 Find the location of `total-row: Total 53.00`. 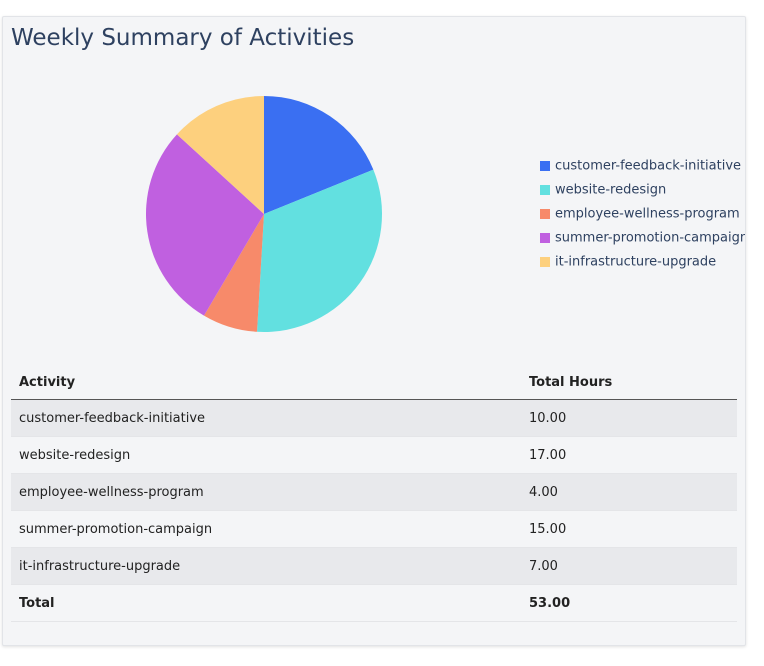

total-row: Total 53.00 is located at coordinates (374, 603).